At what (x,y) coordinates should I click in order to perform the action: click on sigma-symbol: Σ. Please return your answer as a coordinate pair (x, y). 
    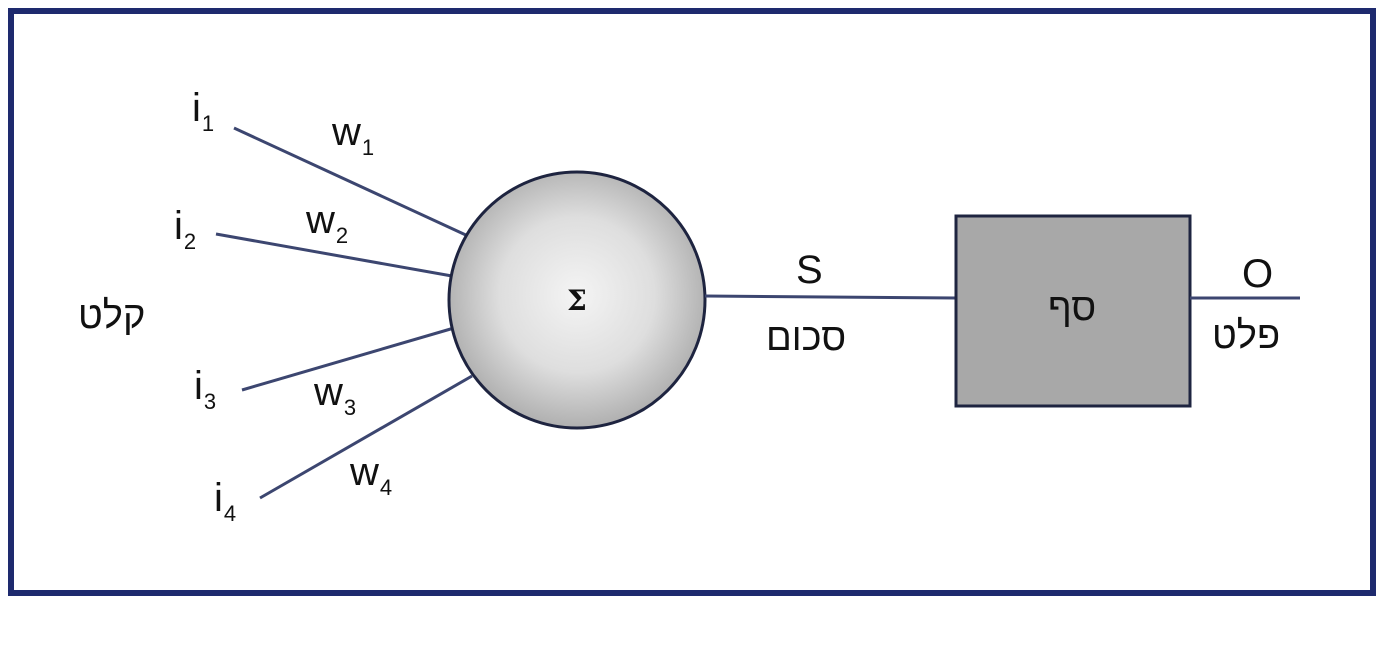
    Looking at the image, I should click on (577, 300).